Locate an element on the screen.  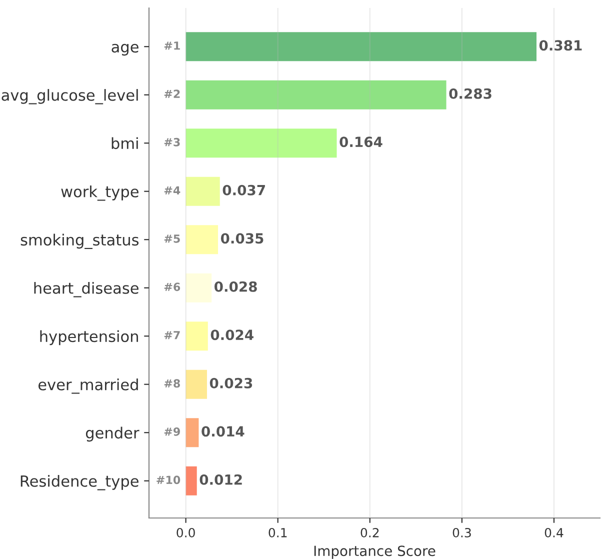
annotation: #1 is located at coordinates (172, 46).